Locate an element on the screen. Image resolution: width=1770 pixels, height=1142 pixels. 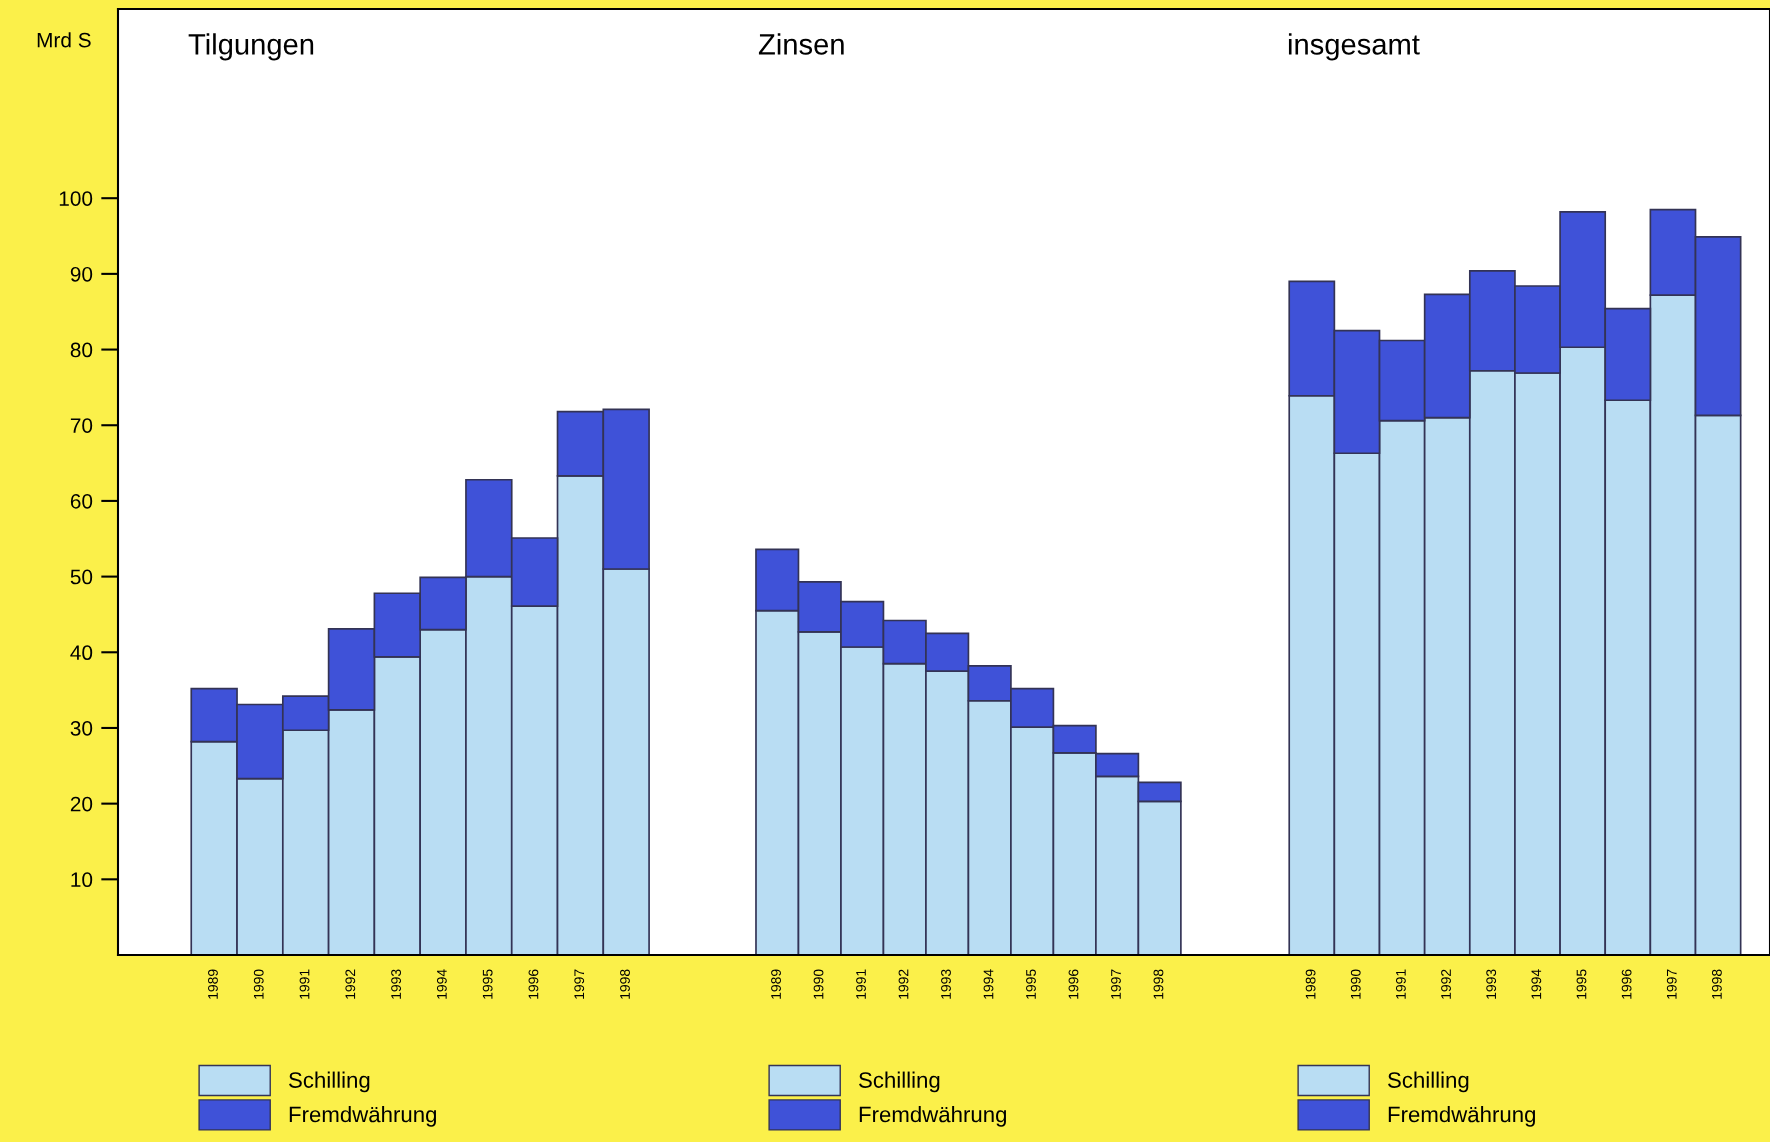
text: Tilgungen is located at coordinates (251, 47).